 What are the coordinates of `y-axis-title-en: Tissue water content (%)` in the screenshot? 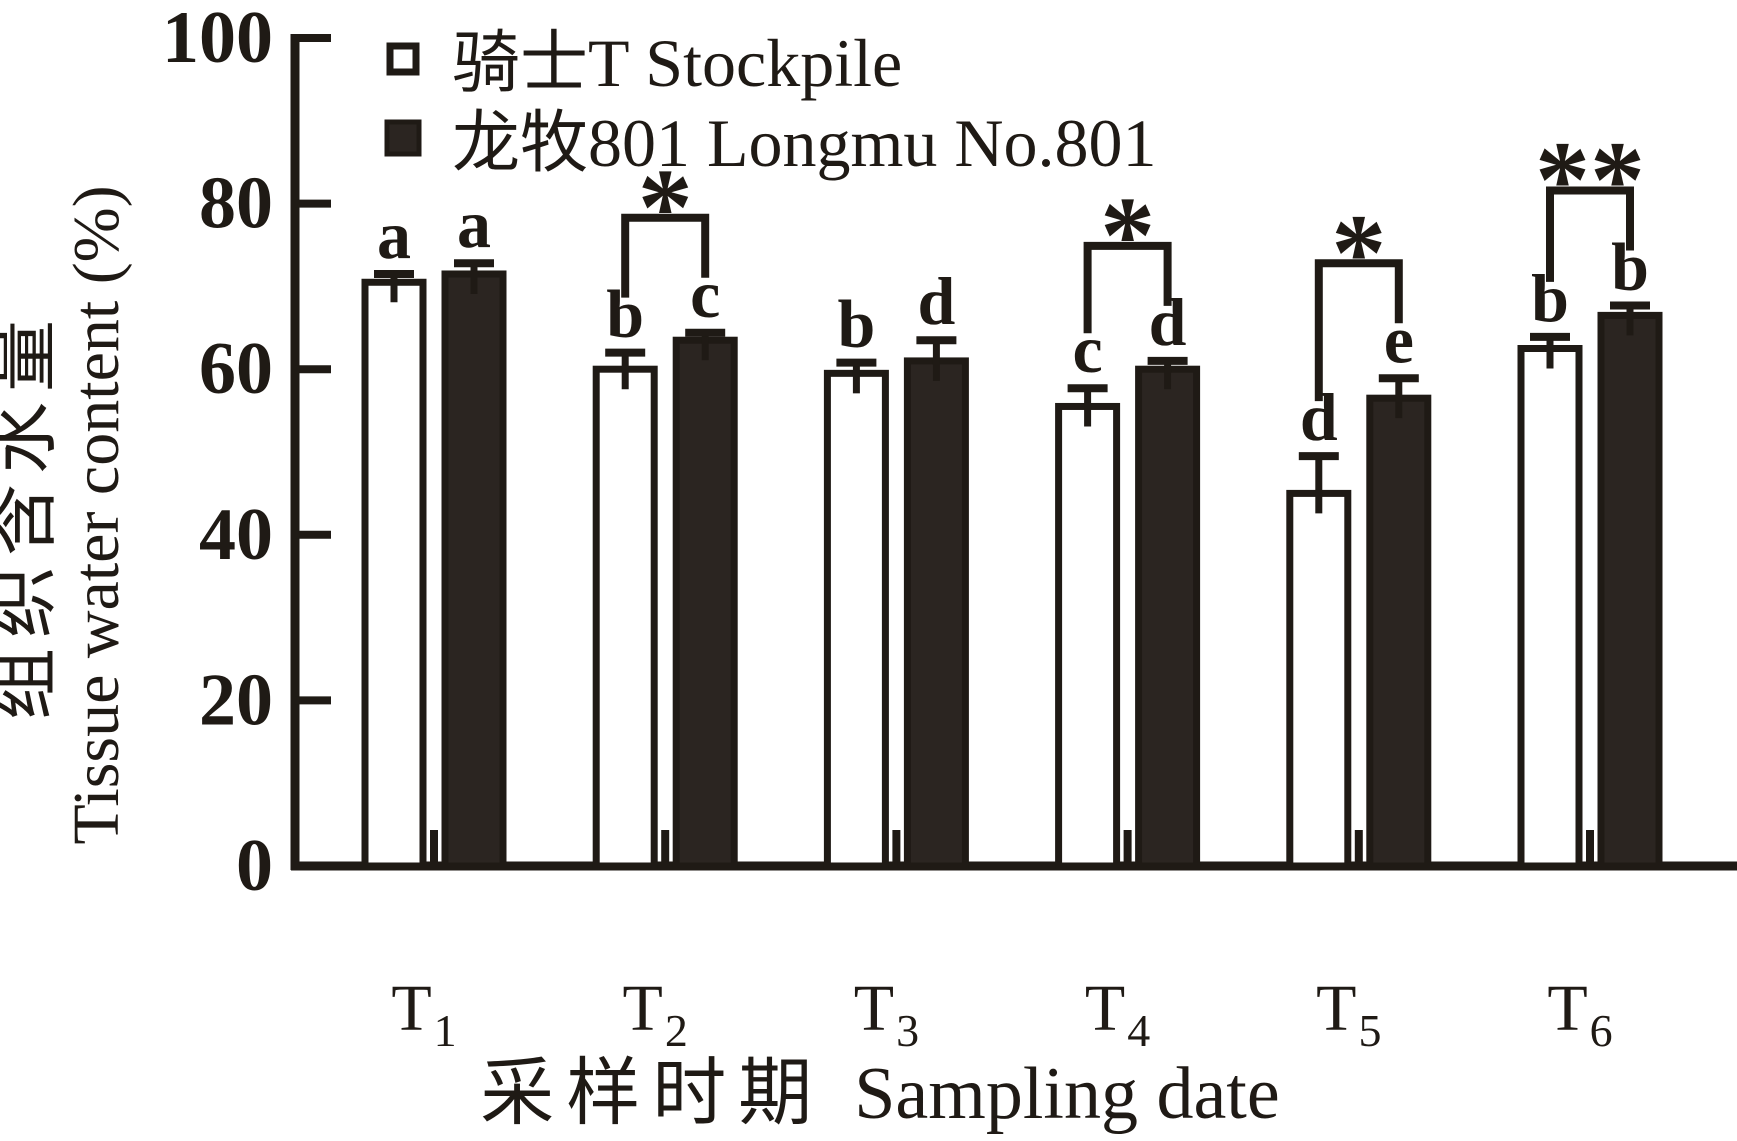 It's located at (96, 514).